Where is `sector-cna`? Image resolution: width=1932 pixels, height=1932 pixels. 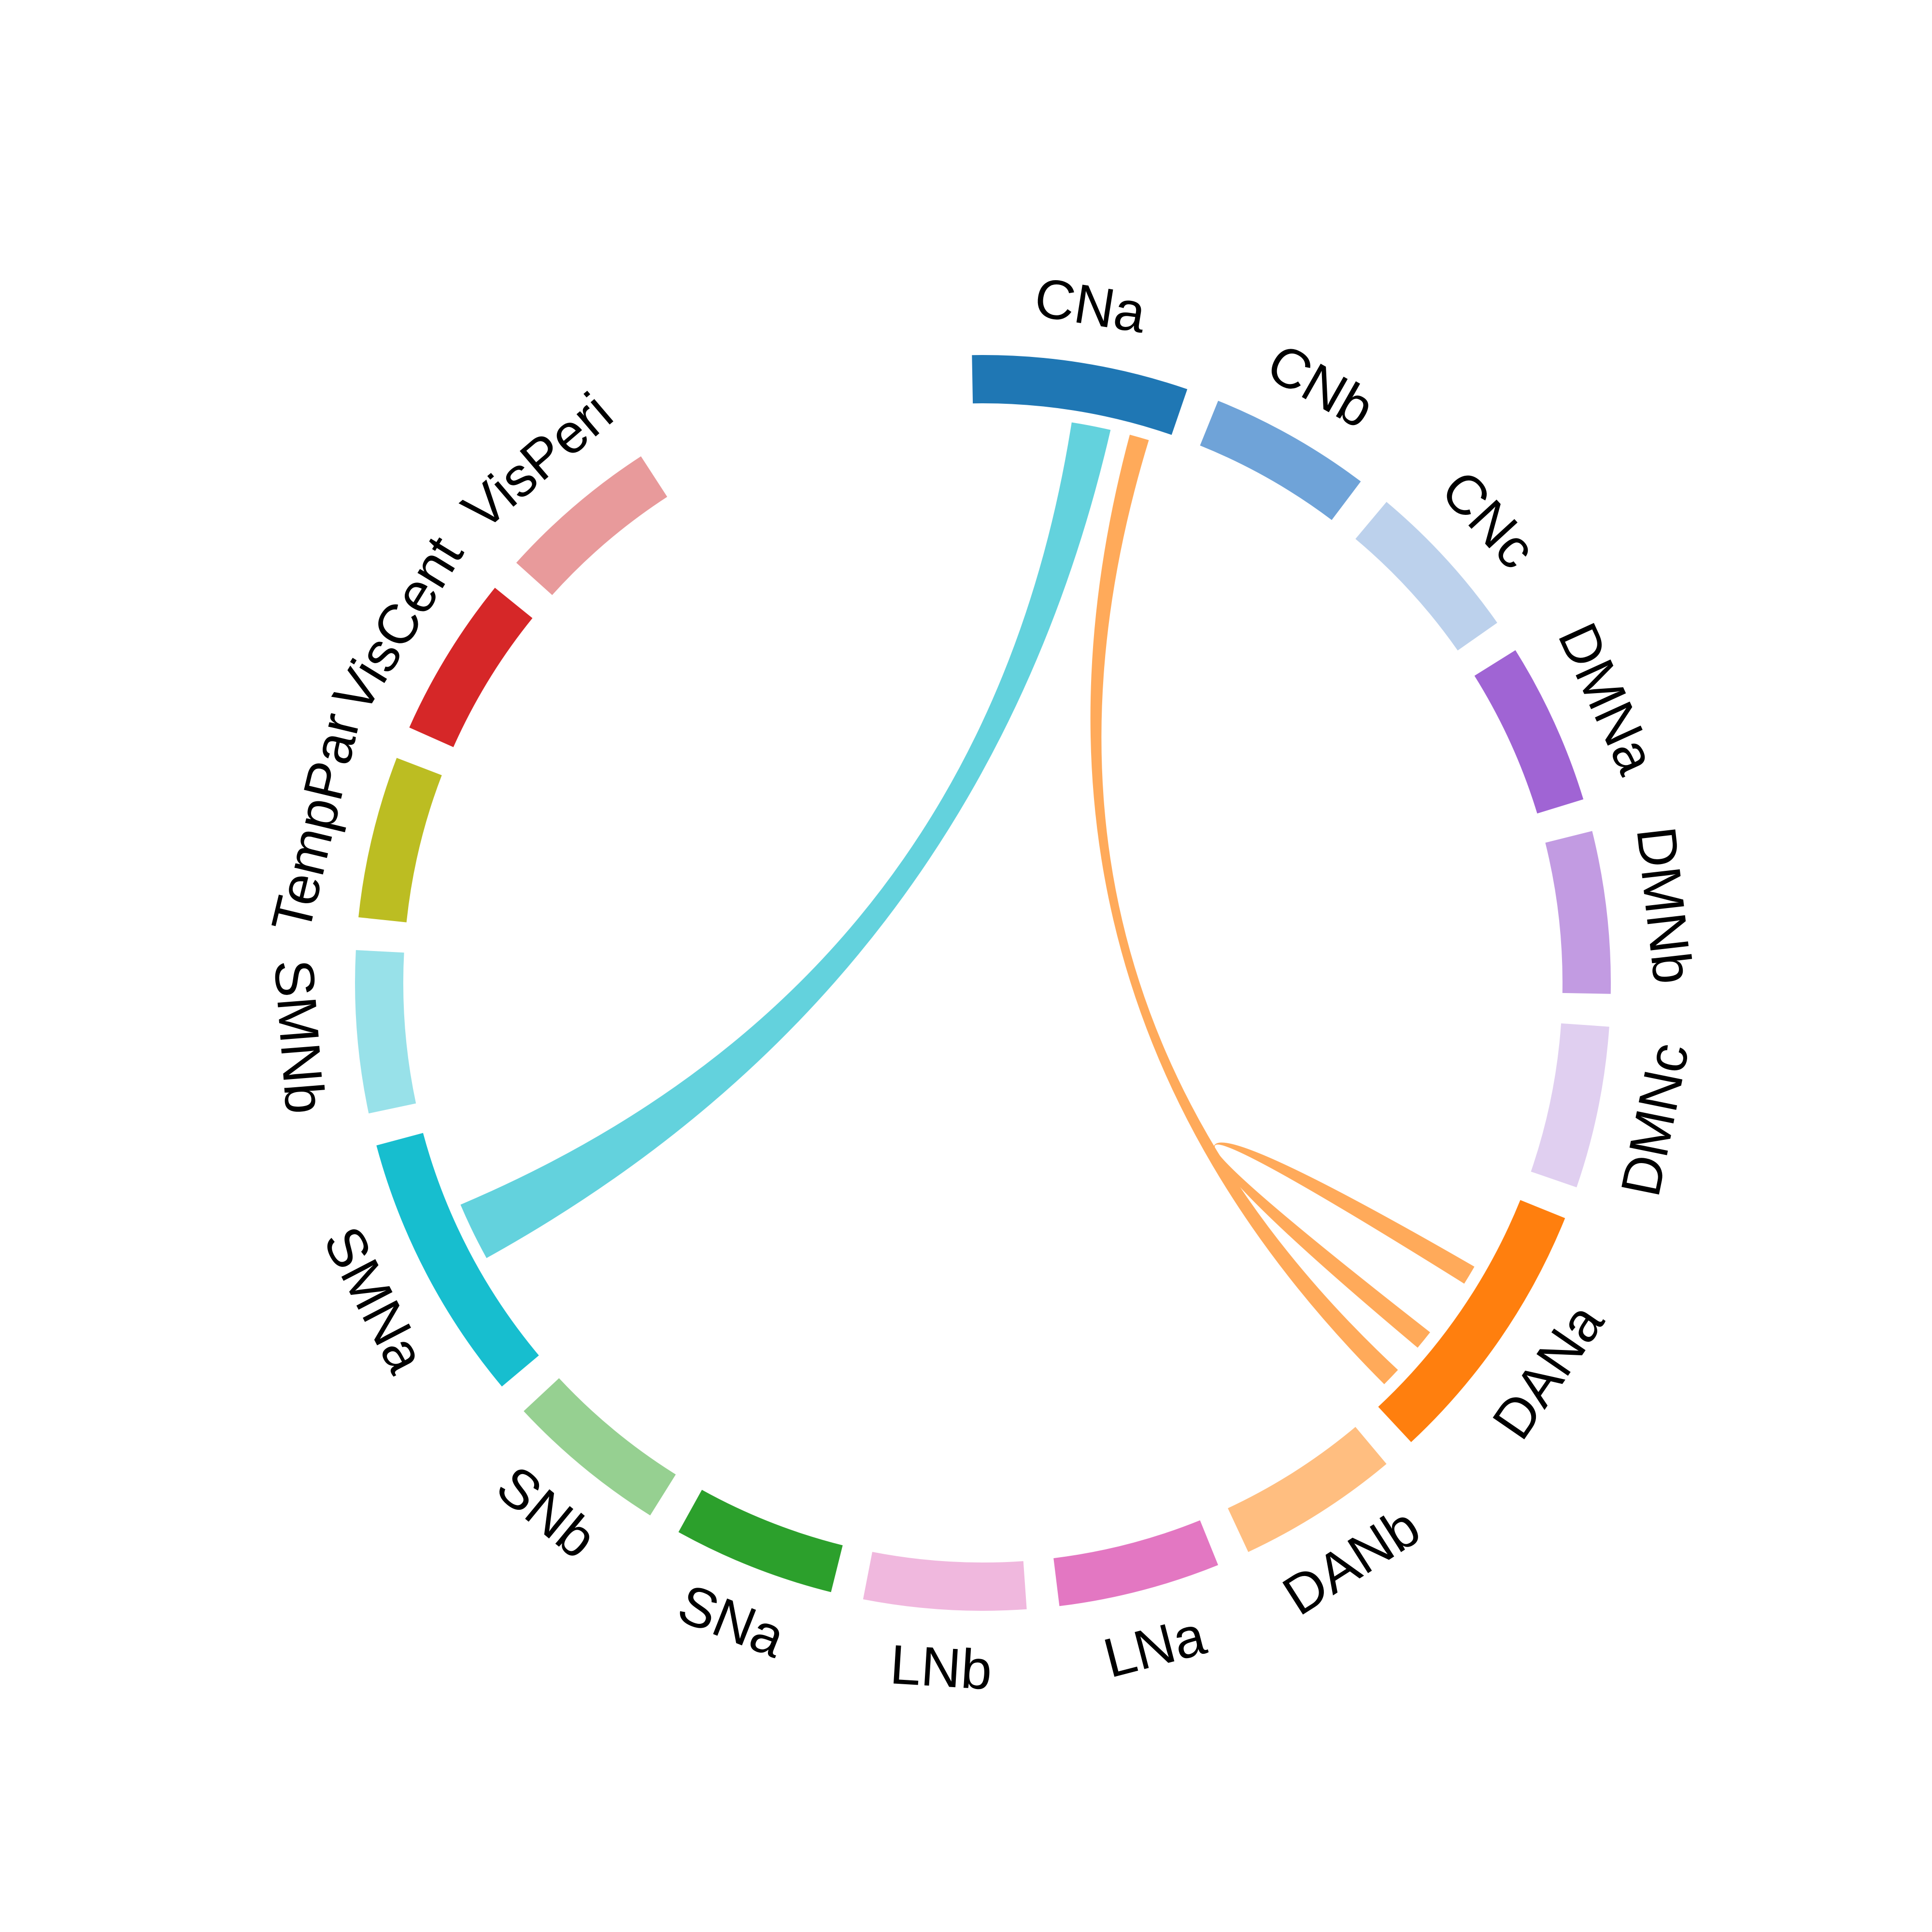 sector-cna is located at coordinates (1080, 395).